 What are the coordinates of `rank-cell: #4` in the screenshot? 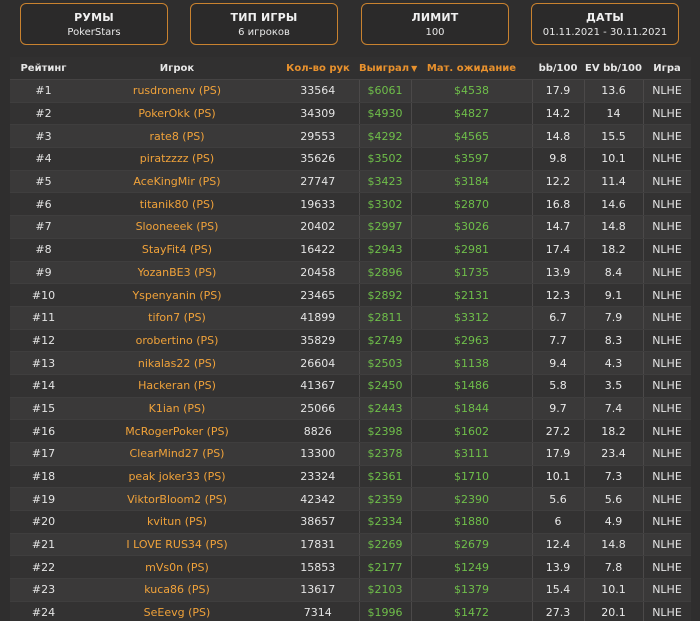 It's located at (43, 159).